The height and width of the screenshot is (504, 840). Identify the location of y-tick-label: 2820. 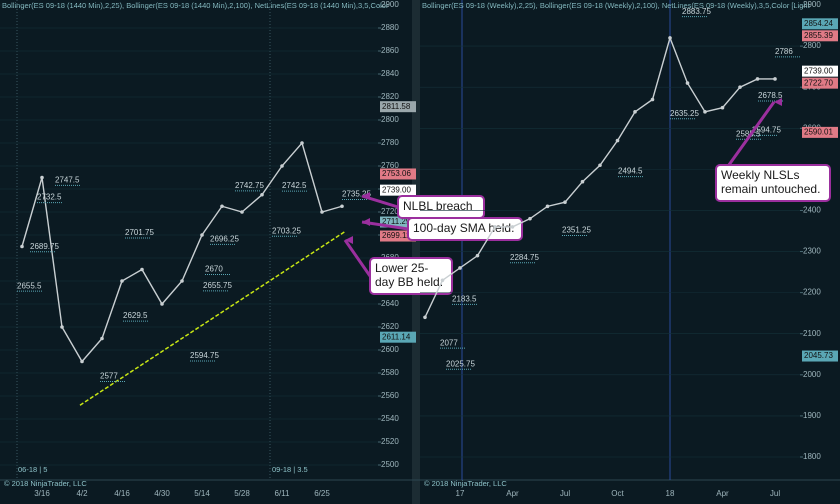
(390, 96).